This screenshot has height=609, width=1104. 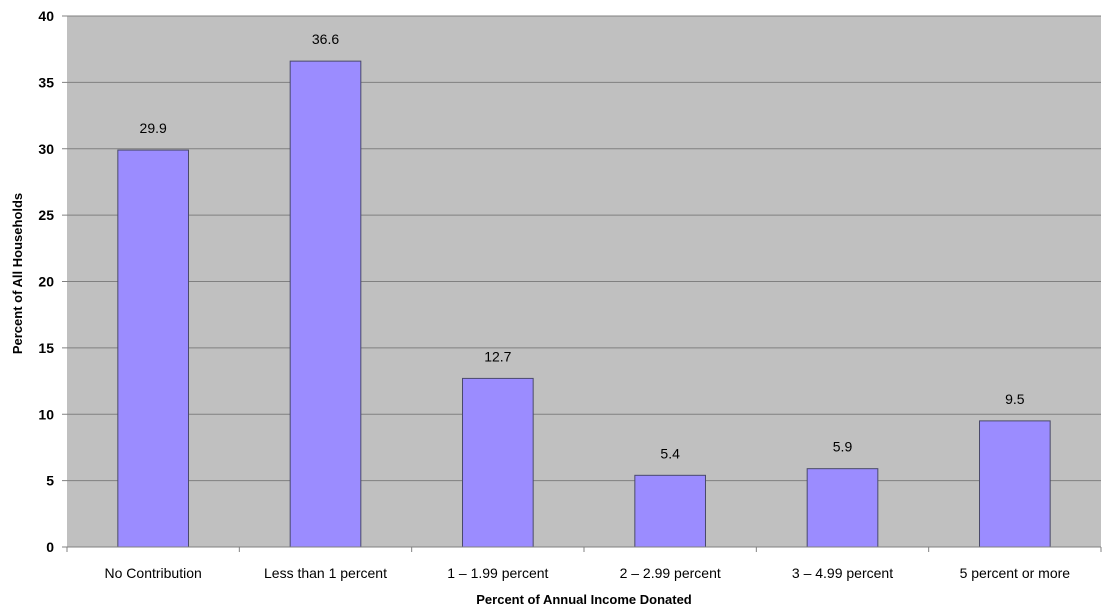 I want to click on x-tick-label: Less than 1 percent, so click(x=325, y=573).